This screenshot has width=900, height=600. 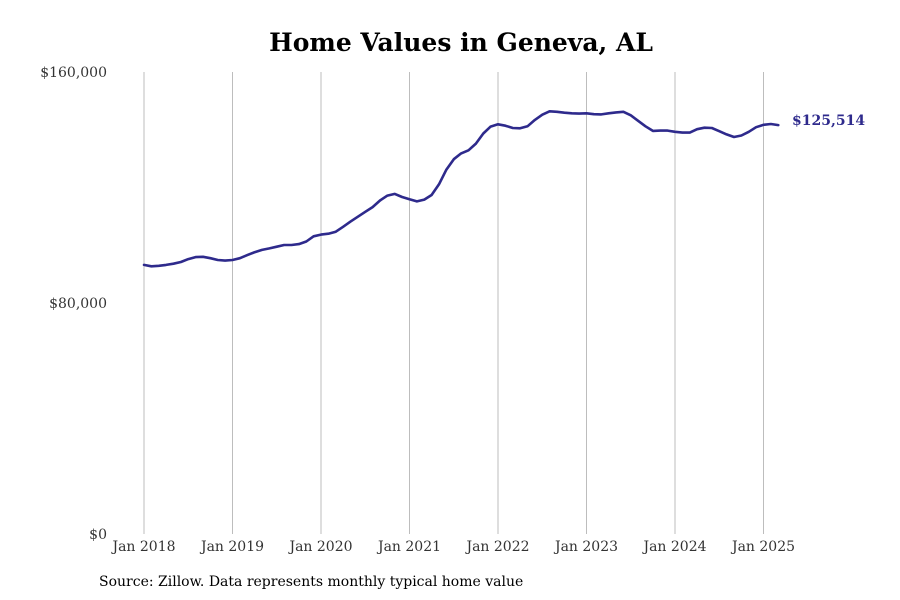 What do you see at coordinates (78, 304) in the screenshot?
I see `y-tick-label: $80,000` at bounding box center [78, 304].